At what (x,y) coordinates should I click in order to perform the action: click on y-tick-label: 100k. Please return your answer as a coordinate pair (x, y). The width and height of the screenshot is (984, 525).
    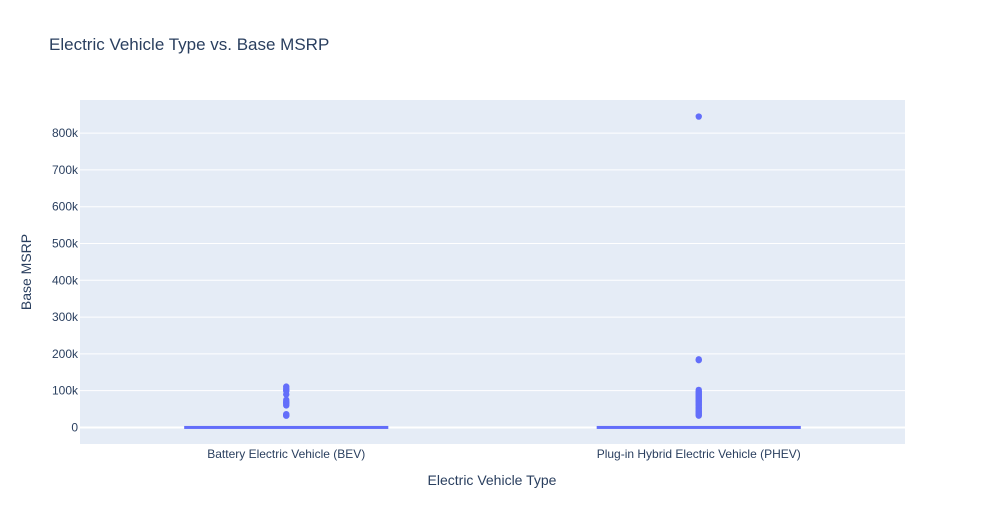
    Looking at the image, I should click on (65, 391).